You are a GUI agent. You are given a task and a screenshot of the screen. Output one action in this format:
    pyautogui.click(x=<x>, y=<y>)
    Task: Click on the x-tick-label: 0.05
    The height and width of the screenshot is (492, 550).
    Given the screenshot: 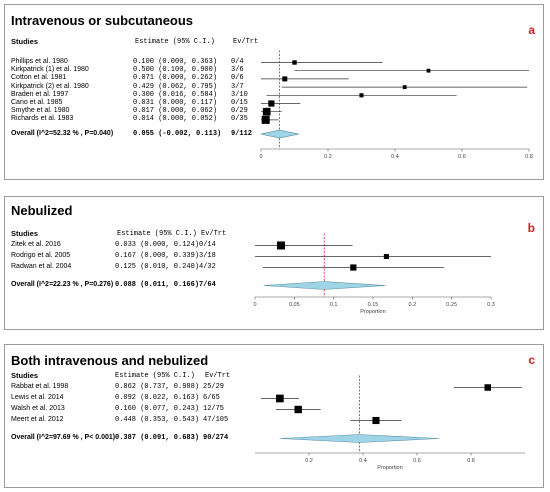 What is the action you would take?
    pyautogui.click(x=294, y=305)
    